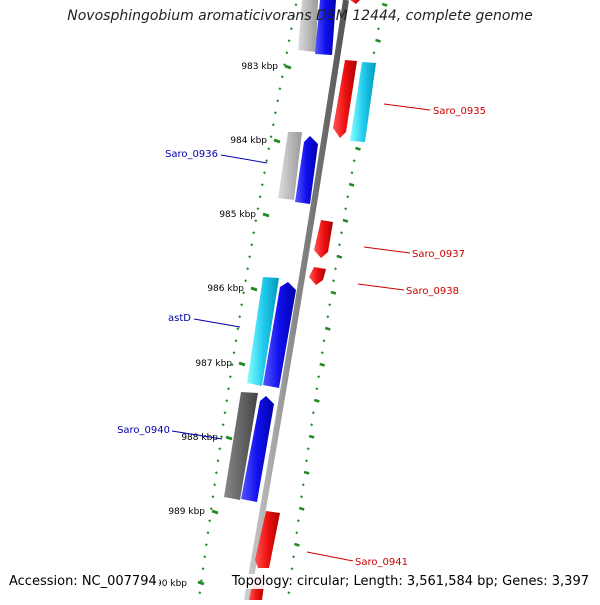 This screenshot has height=605, width=600. What do you see at coordinates (459, 111) in the screenshot?
I see `gene-label-reverse: Saro_0935` at bounding box center [459, 111].